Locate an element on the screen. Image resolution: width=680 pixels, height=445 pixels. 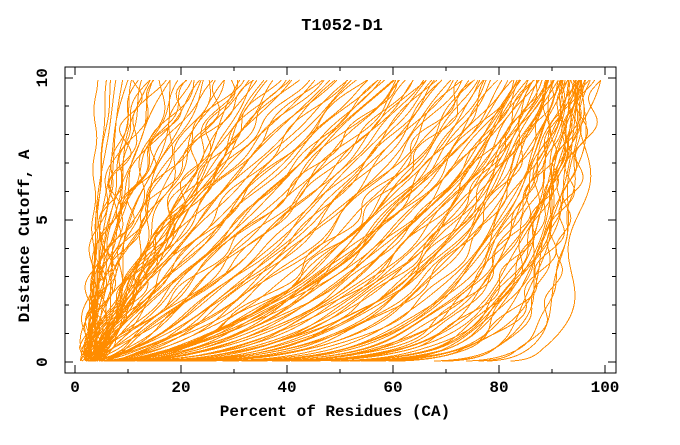
x-tick-label: 80 is located at coordinates (498, 388).